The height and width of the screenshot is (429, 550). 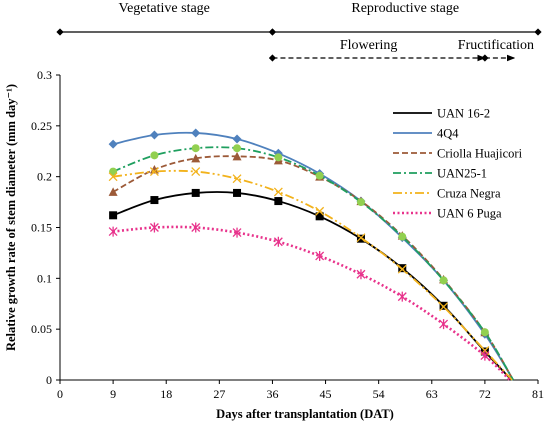 I want to click on stage-label: Fructification, so click(x=496, y=45).